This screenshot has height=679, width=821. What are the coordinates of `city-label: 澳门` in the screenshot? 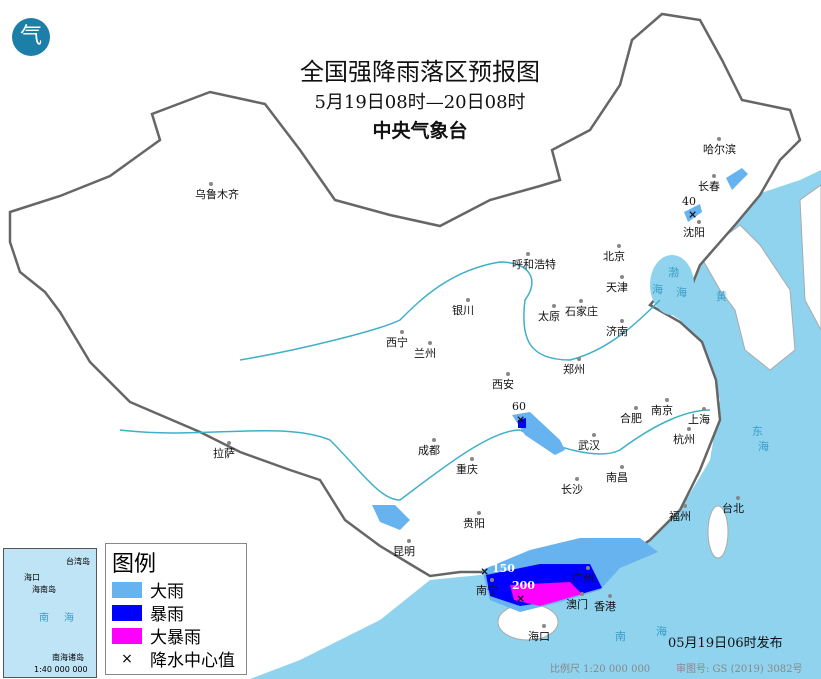 It's located at (577, 604).